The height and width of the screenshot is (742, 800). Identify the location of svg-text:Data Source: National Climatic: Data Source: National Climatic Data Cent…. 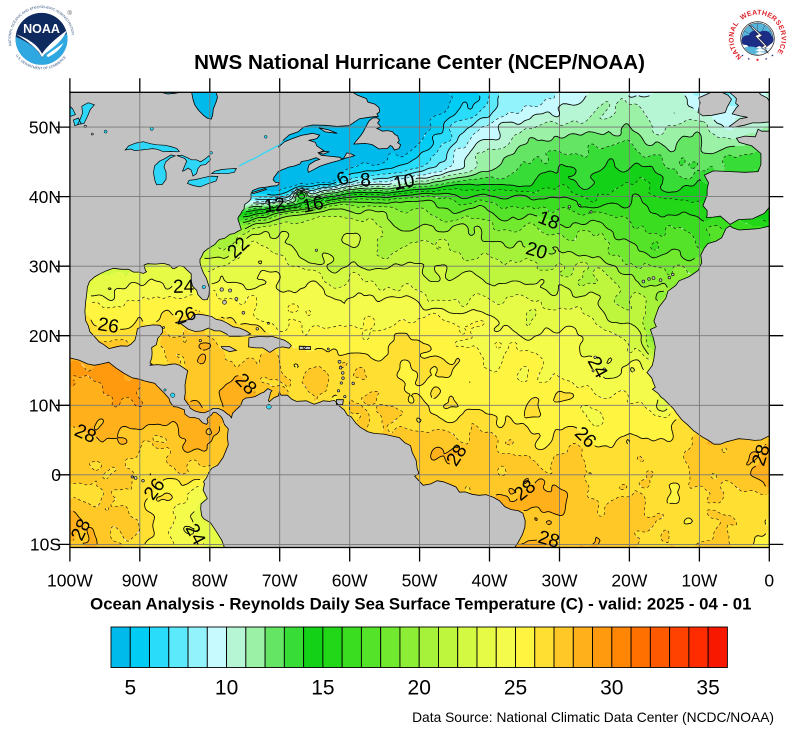
(593, 717).